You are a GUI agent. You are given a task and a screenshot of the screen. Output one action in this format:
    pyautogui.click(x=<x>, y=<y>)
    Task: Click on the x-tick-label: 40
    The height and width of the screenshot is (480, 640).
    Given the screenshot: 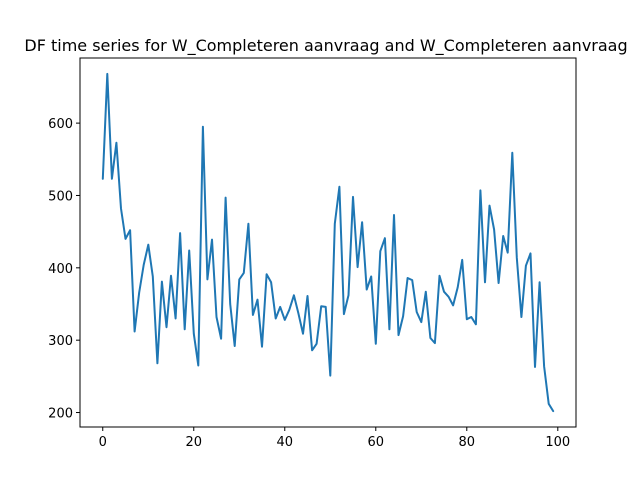 What is the action you would take?
    pyautogui.click(x=284, y=442)
    